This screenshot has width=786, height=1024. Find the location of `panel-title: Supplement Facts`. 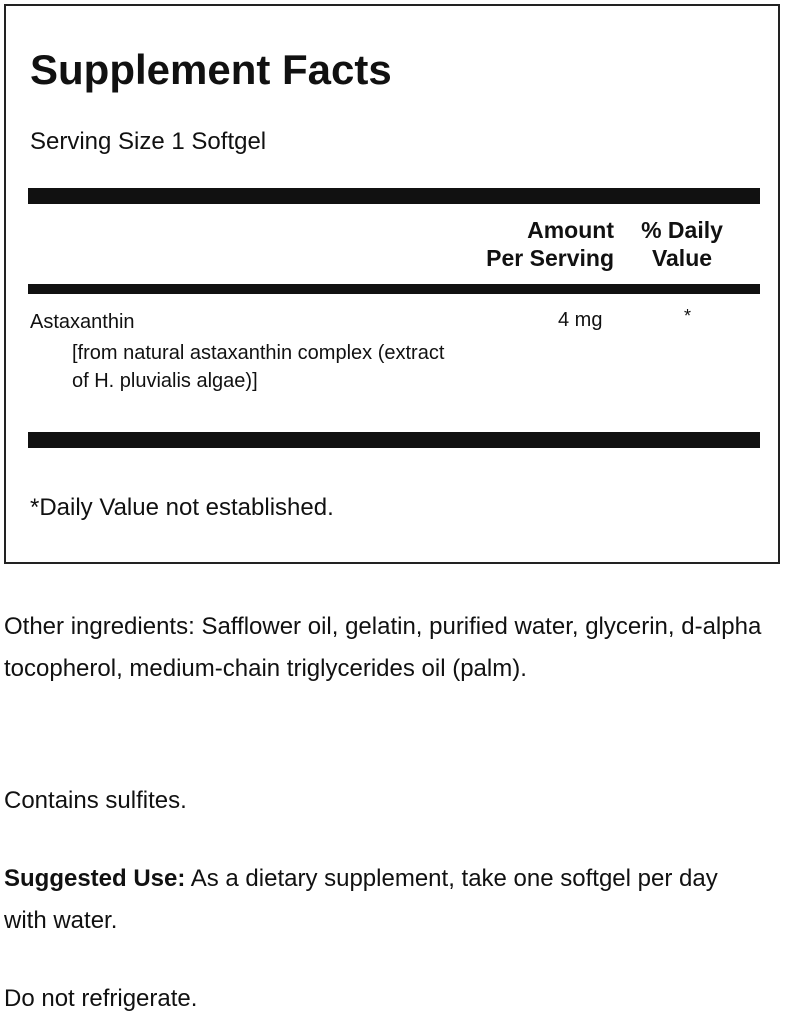

panel-title: Supplement Facts is located at coordinates (211, 69).